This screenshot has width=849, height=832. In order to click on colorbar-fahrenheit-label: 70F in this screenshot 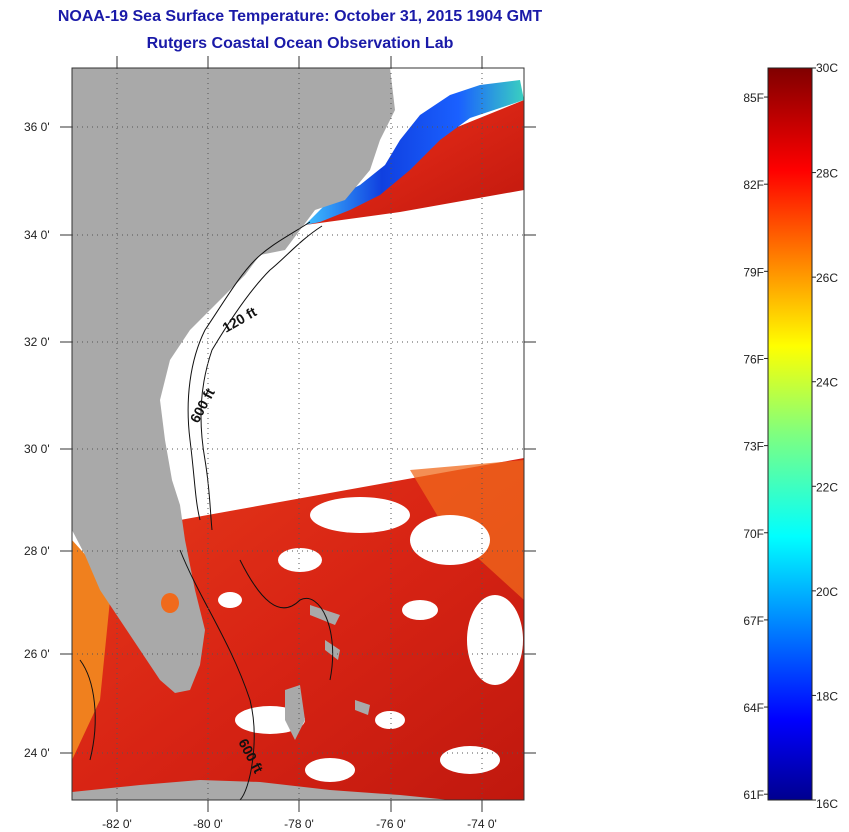, I will do `click(753, 534)`.